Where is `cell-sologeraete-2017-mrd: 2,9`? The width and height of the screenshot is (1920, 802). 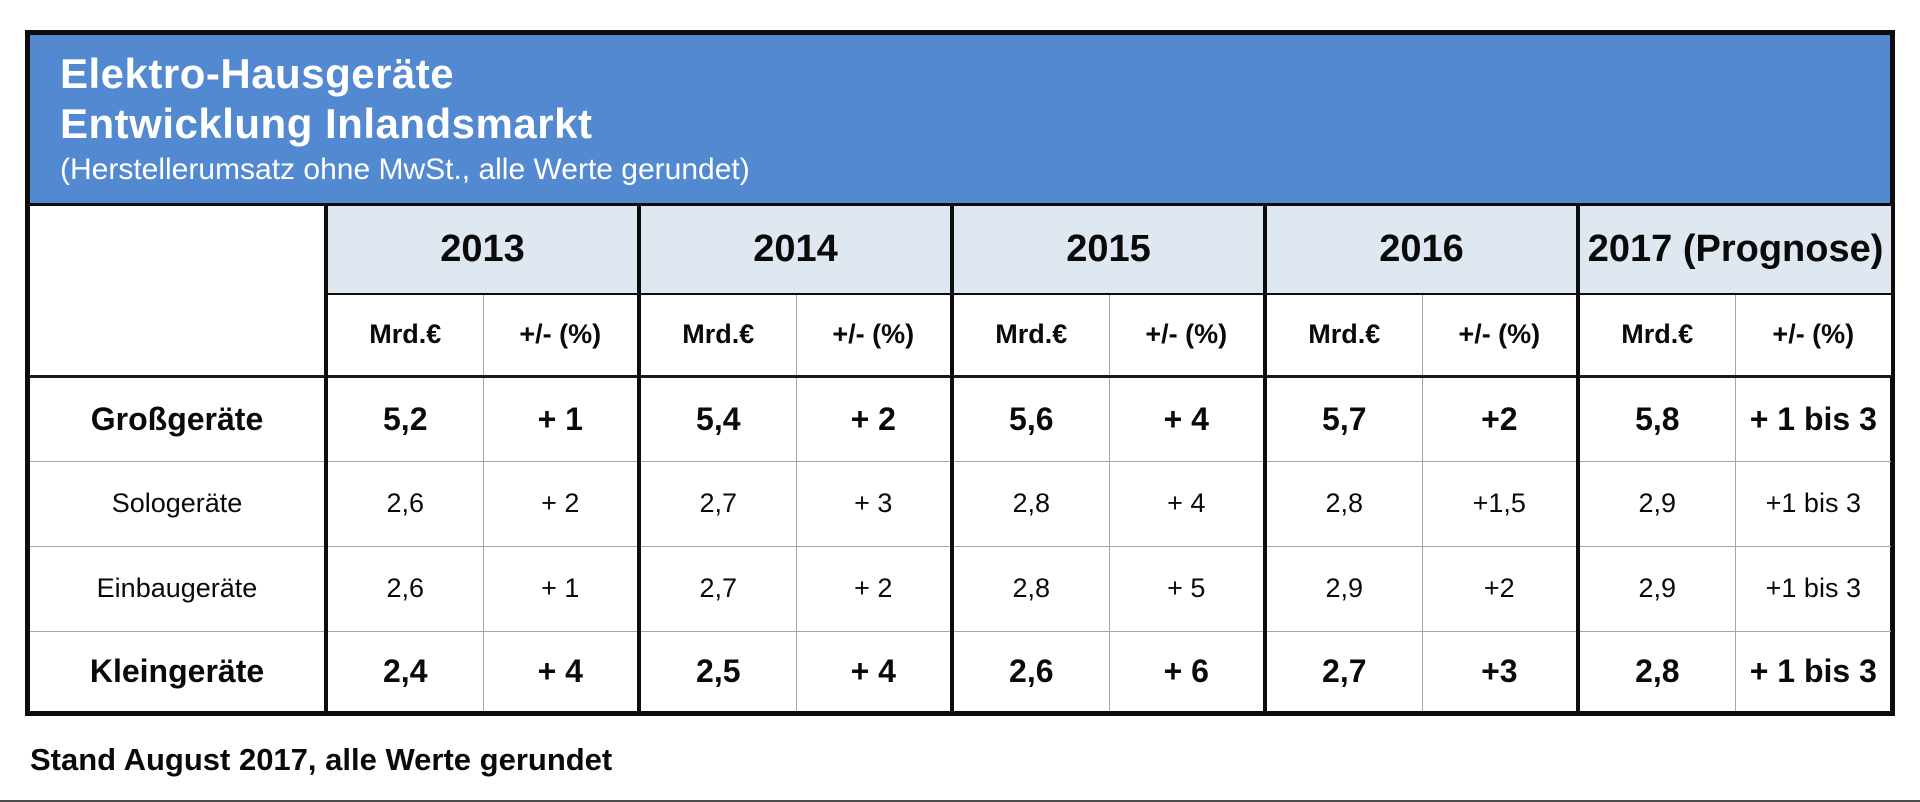 cell-sologeraete-2017-mrd: 2,9 is located at coordinates (1656, 504).